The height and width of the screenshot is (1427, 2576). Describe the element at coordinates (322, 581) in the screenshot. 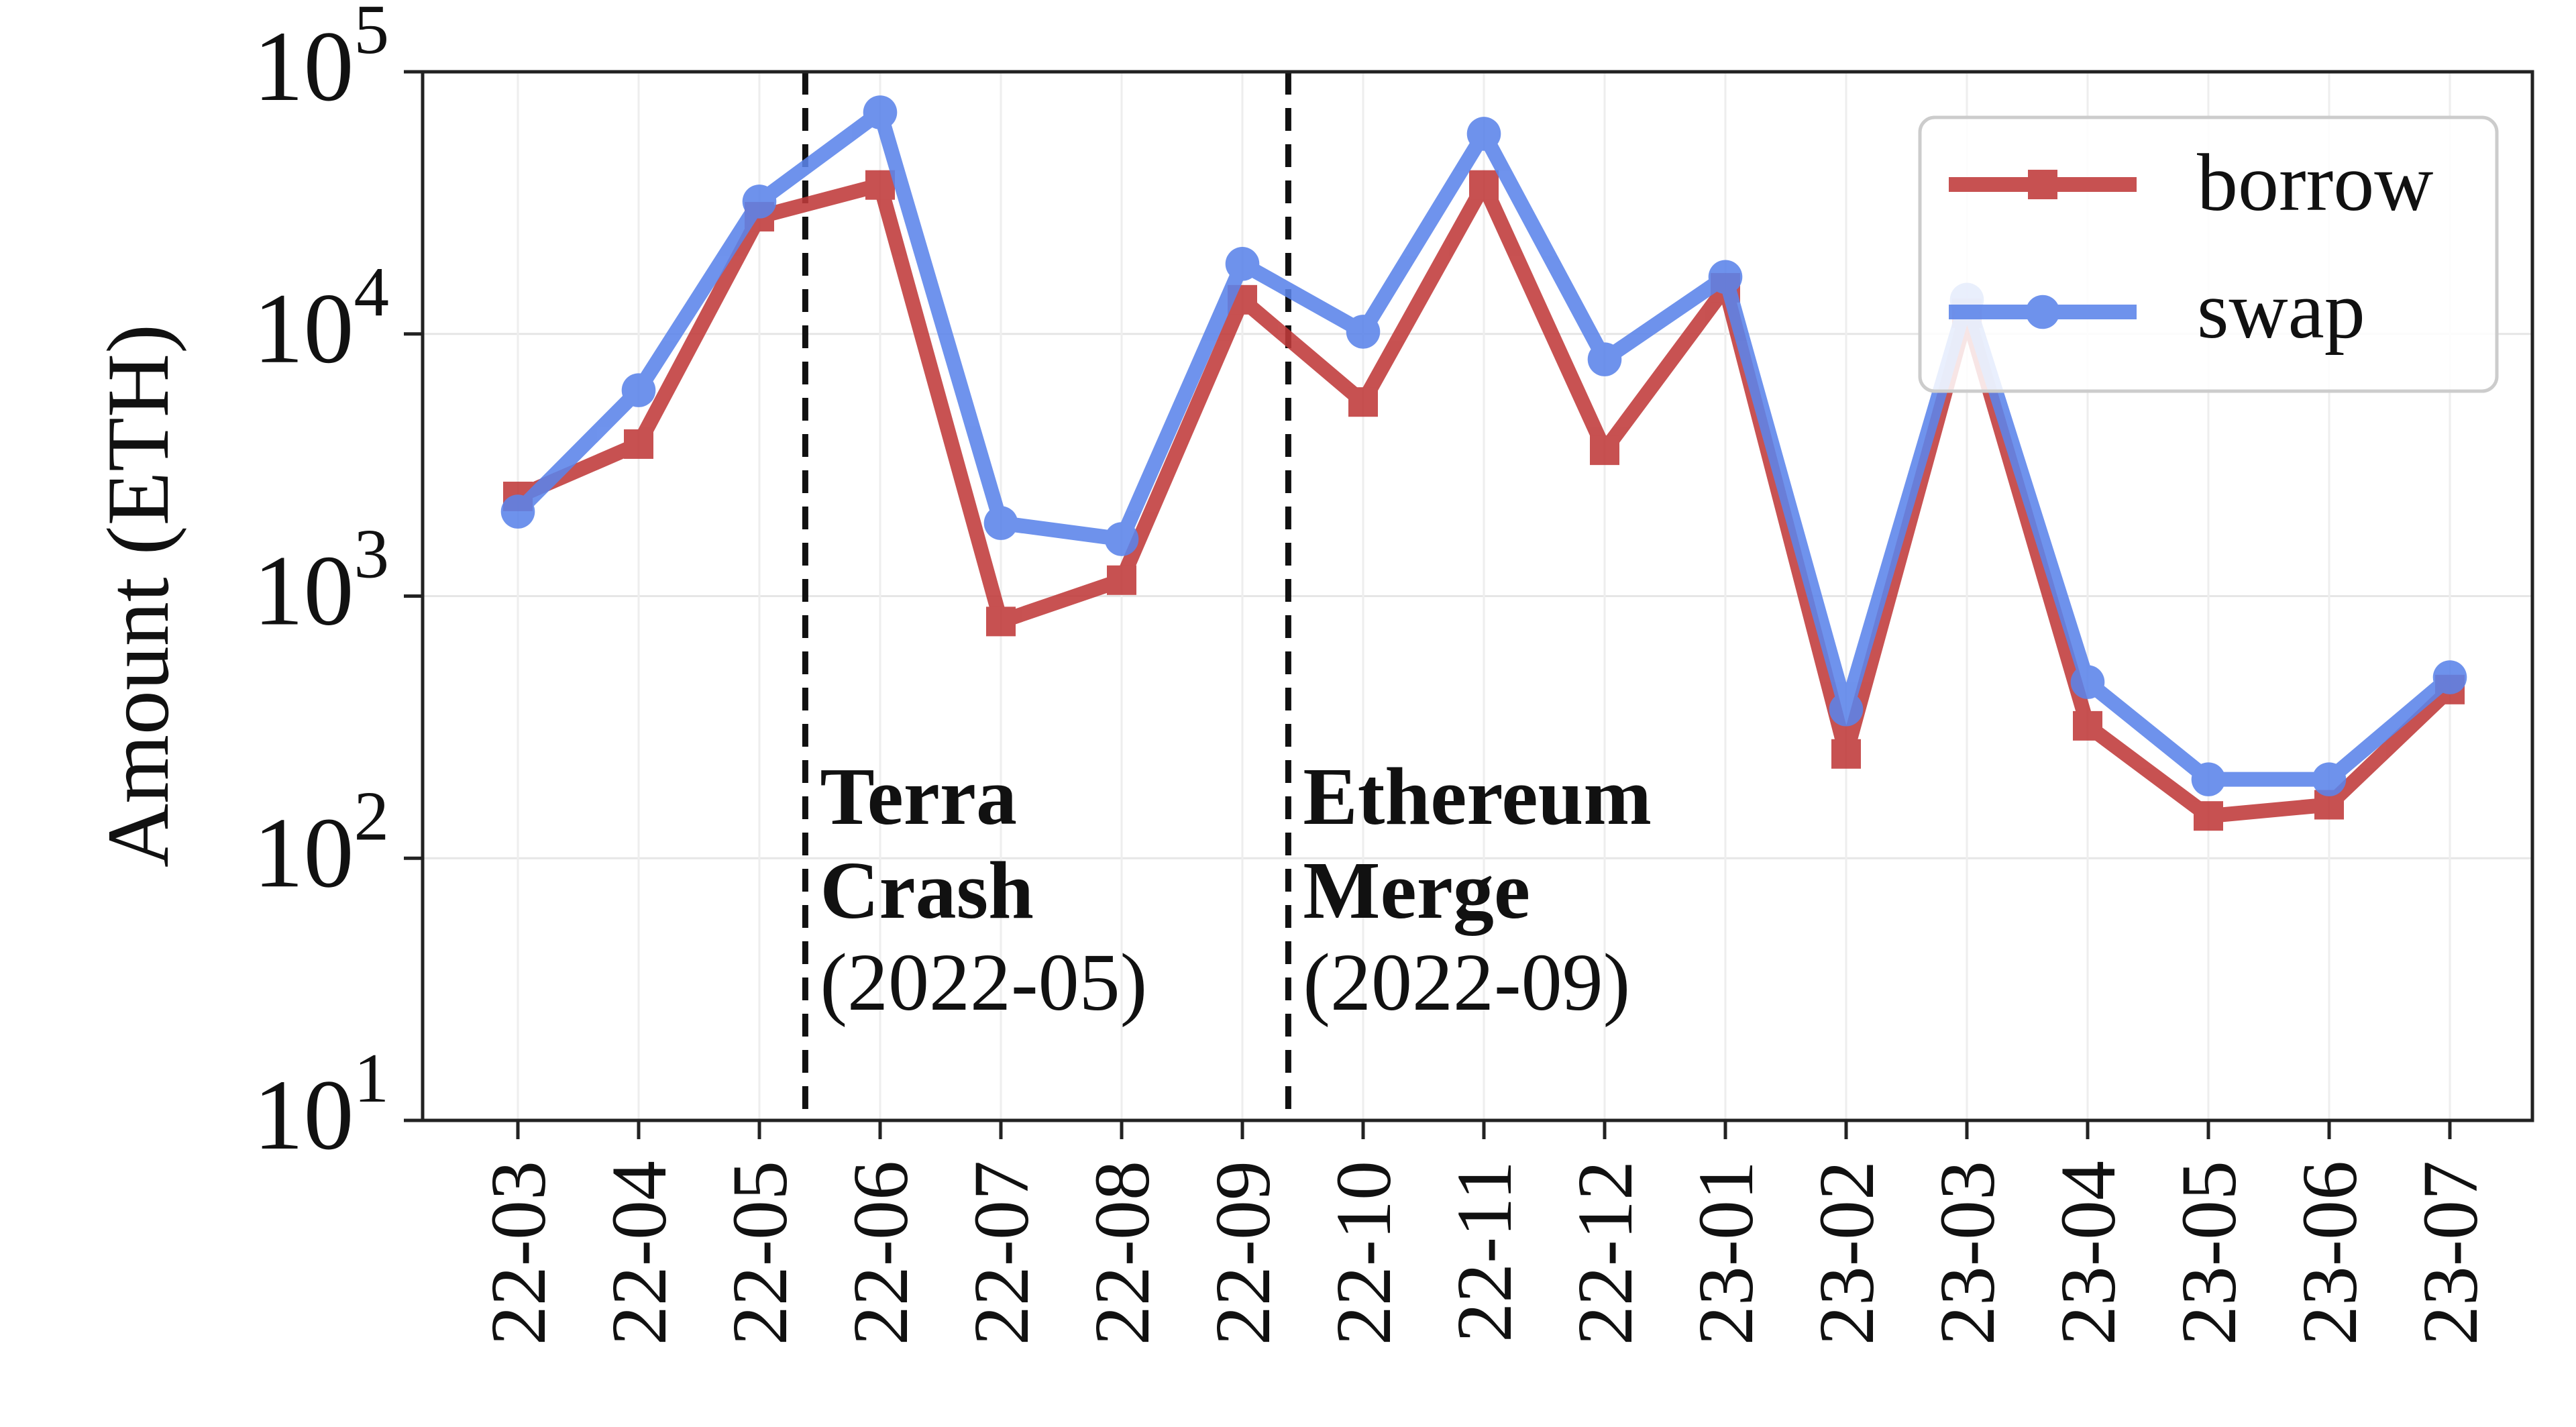

I see `y-tick-label: 10³` at that location.